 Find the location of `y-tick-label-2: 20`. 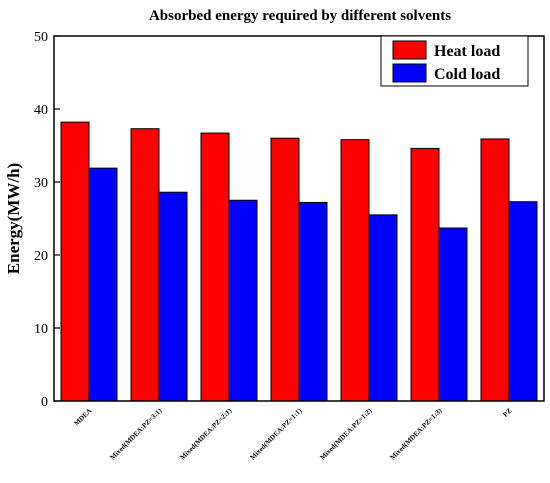

y-tick-label-2: 20 is located at coordinates (41, 256).